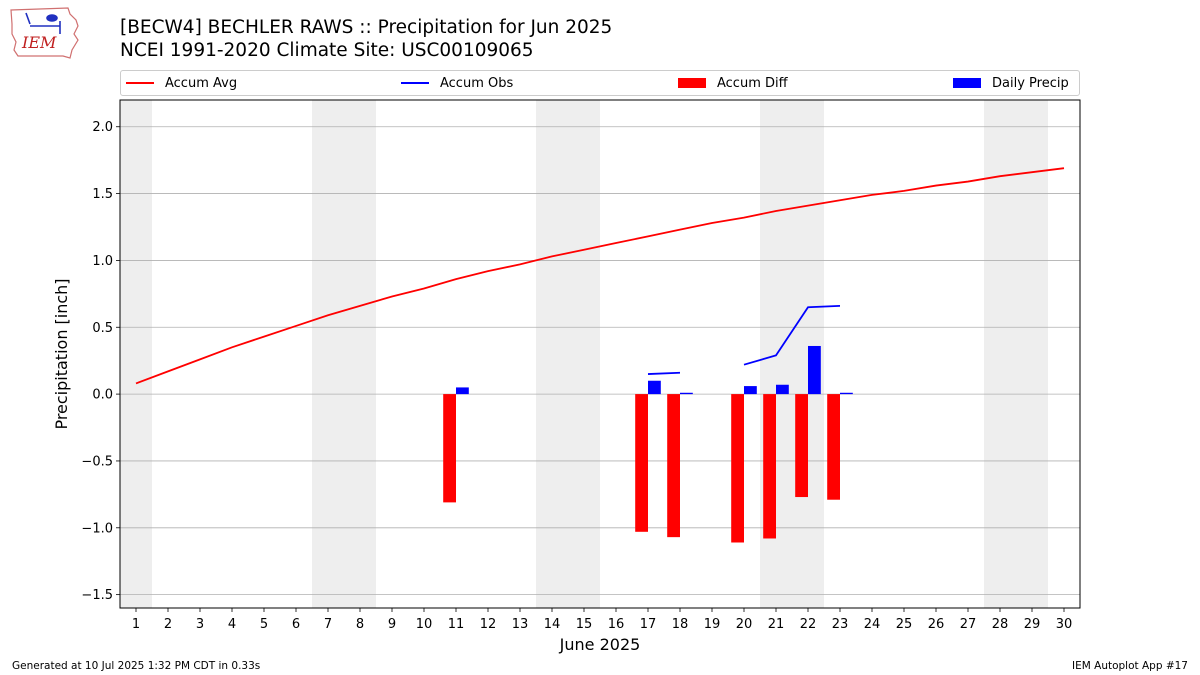 This screenshot has height=675, width=1200. I want to click on chart-subtitle: NCEI 1991-2020 Climate Site: USC00109065, so click(327, 50).